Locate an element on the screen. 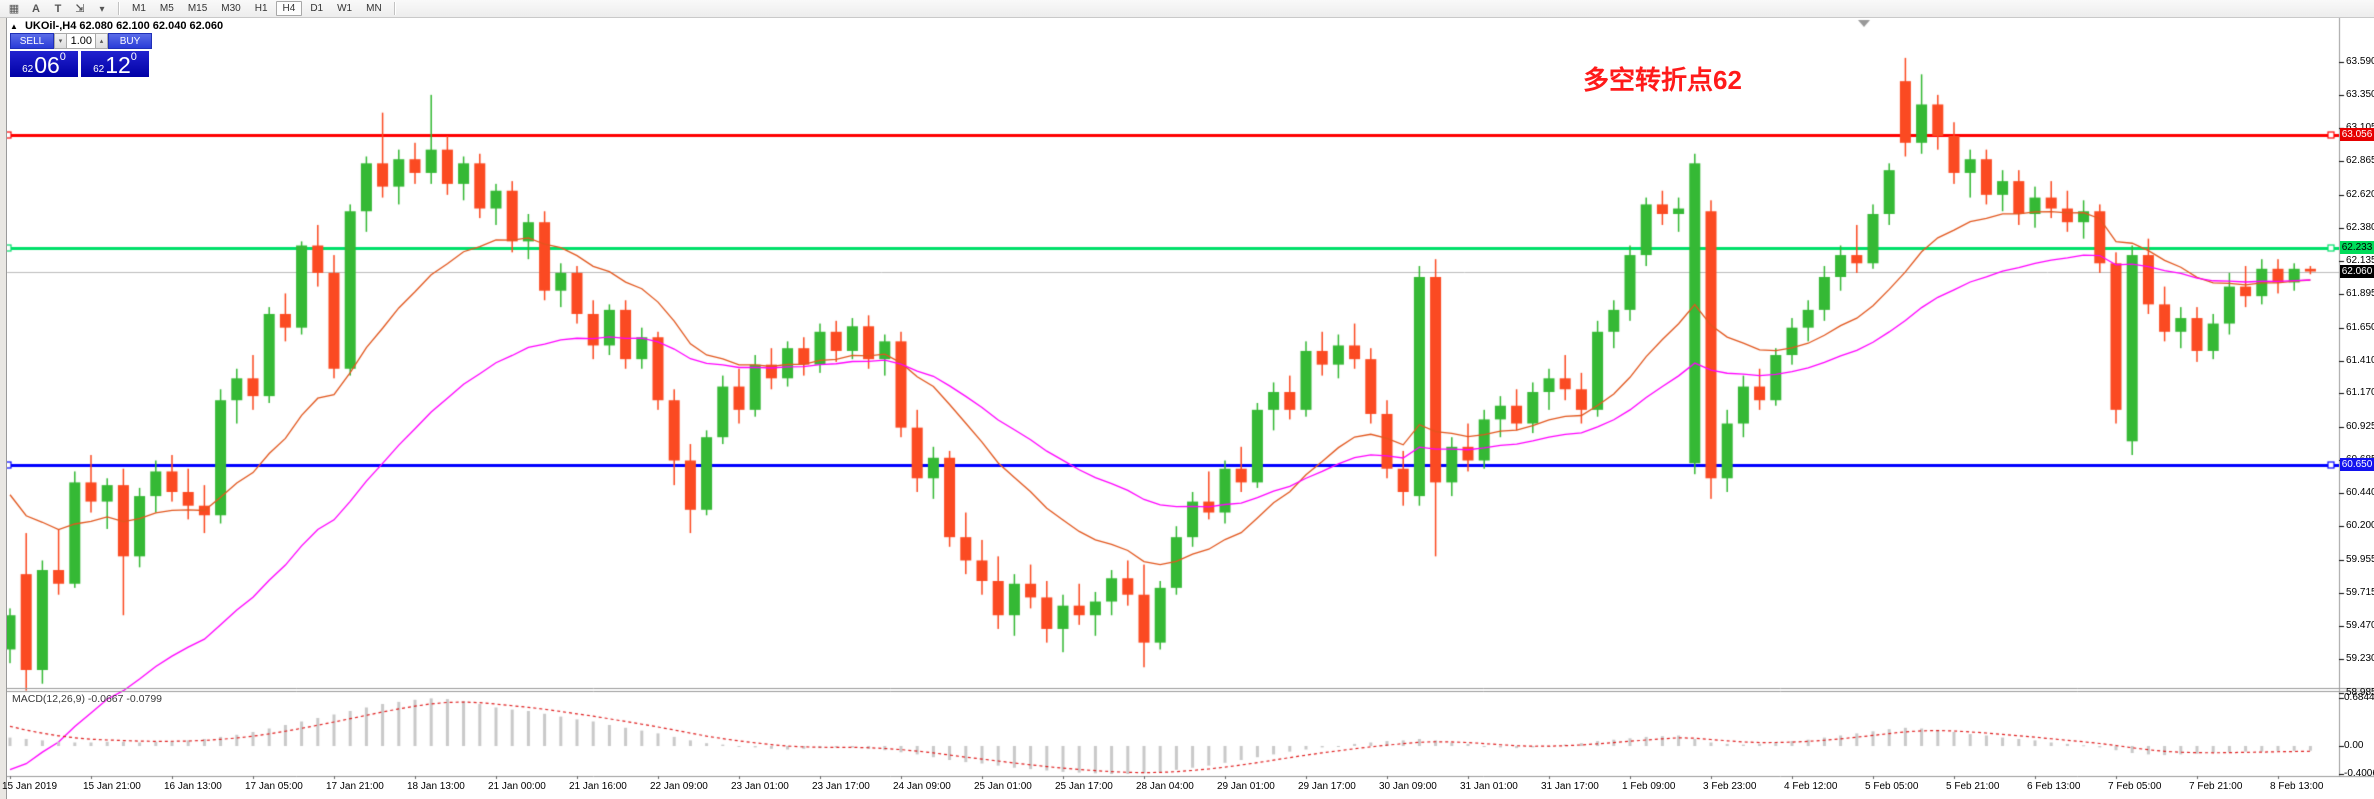 The width and height of the screenshot is (2374, 799). volume-input: 1.00 is located at coordinates (81, 41).